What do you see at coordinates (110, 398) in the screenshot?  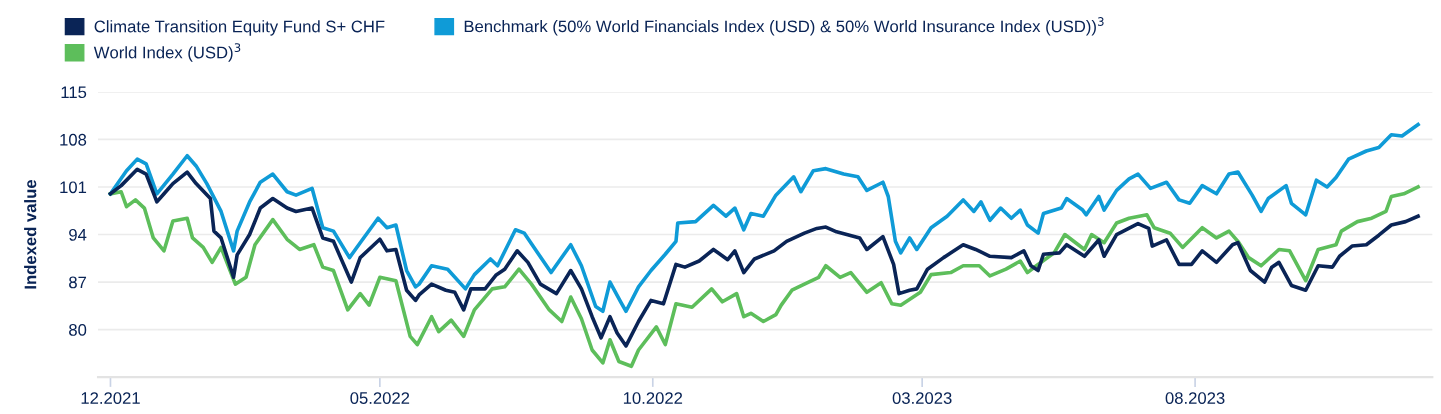 I see `x-tick-label: 12.2021` at bounding box center [110, 398].